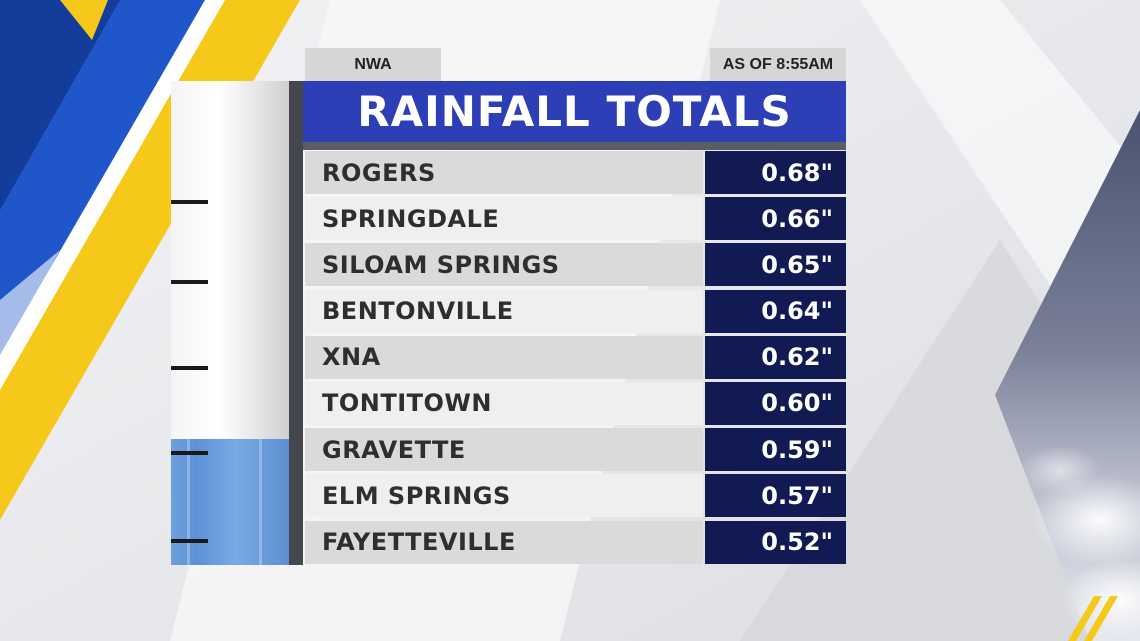 This screenshot has width=1140, height=641. Describe the element at coordinates (778, 64) in the screenshot. I see `timestamp-tab: AS OF 8:55AM` at that location.